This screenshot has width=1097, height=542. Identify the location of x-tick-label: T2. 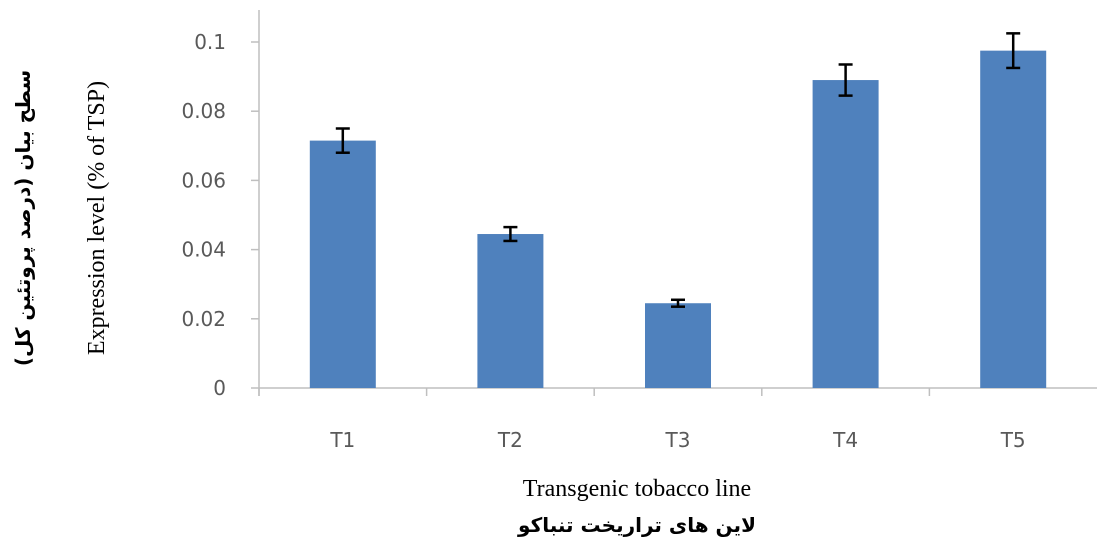
(510, 440).